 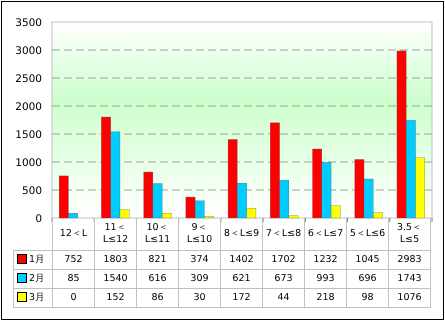 I want to click on legend-label: 2月, so click(x=37, y=278).